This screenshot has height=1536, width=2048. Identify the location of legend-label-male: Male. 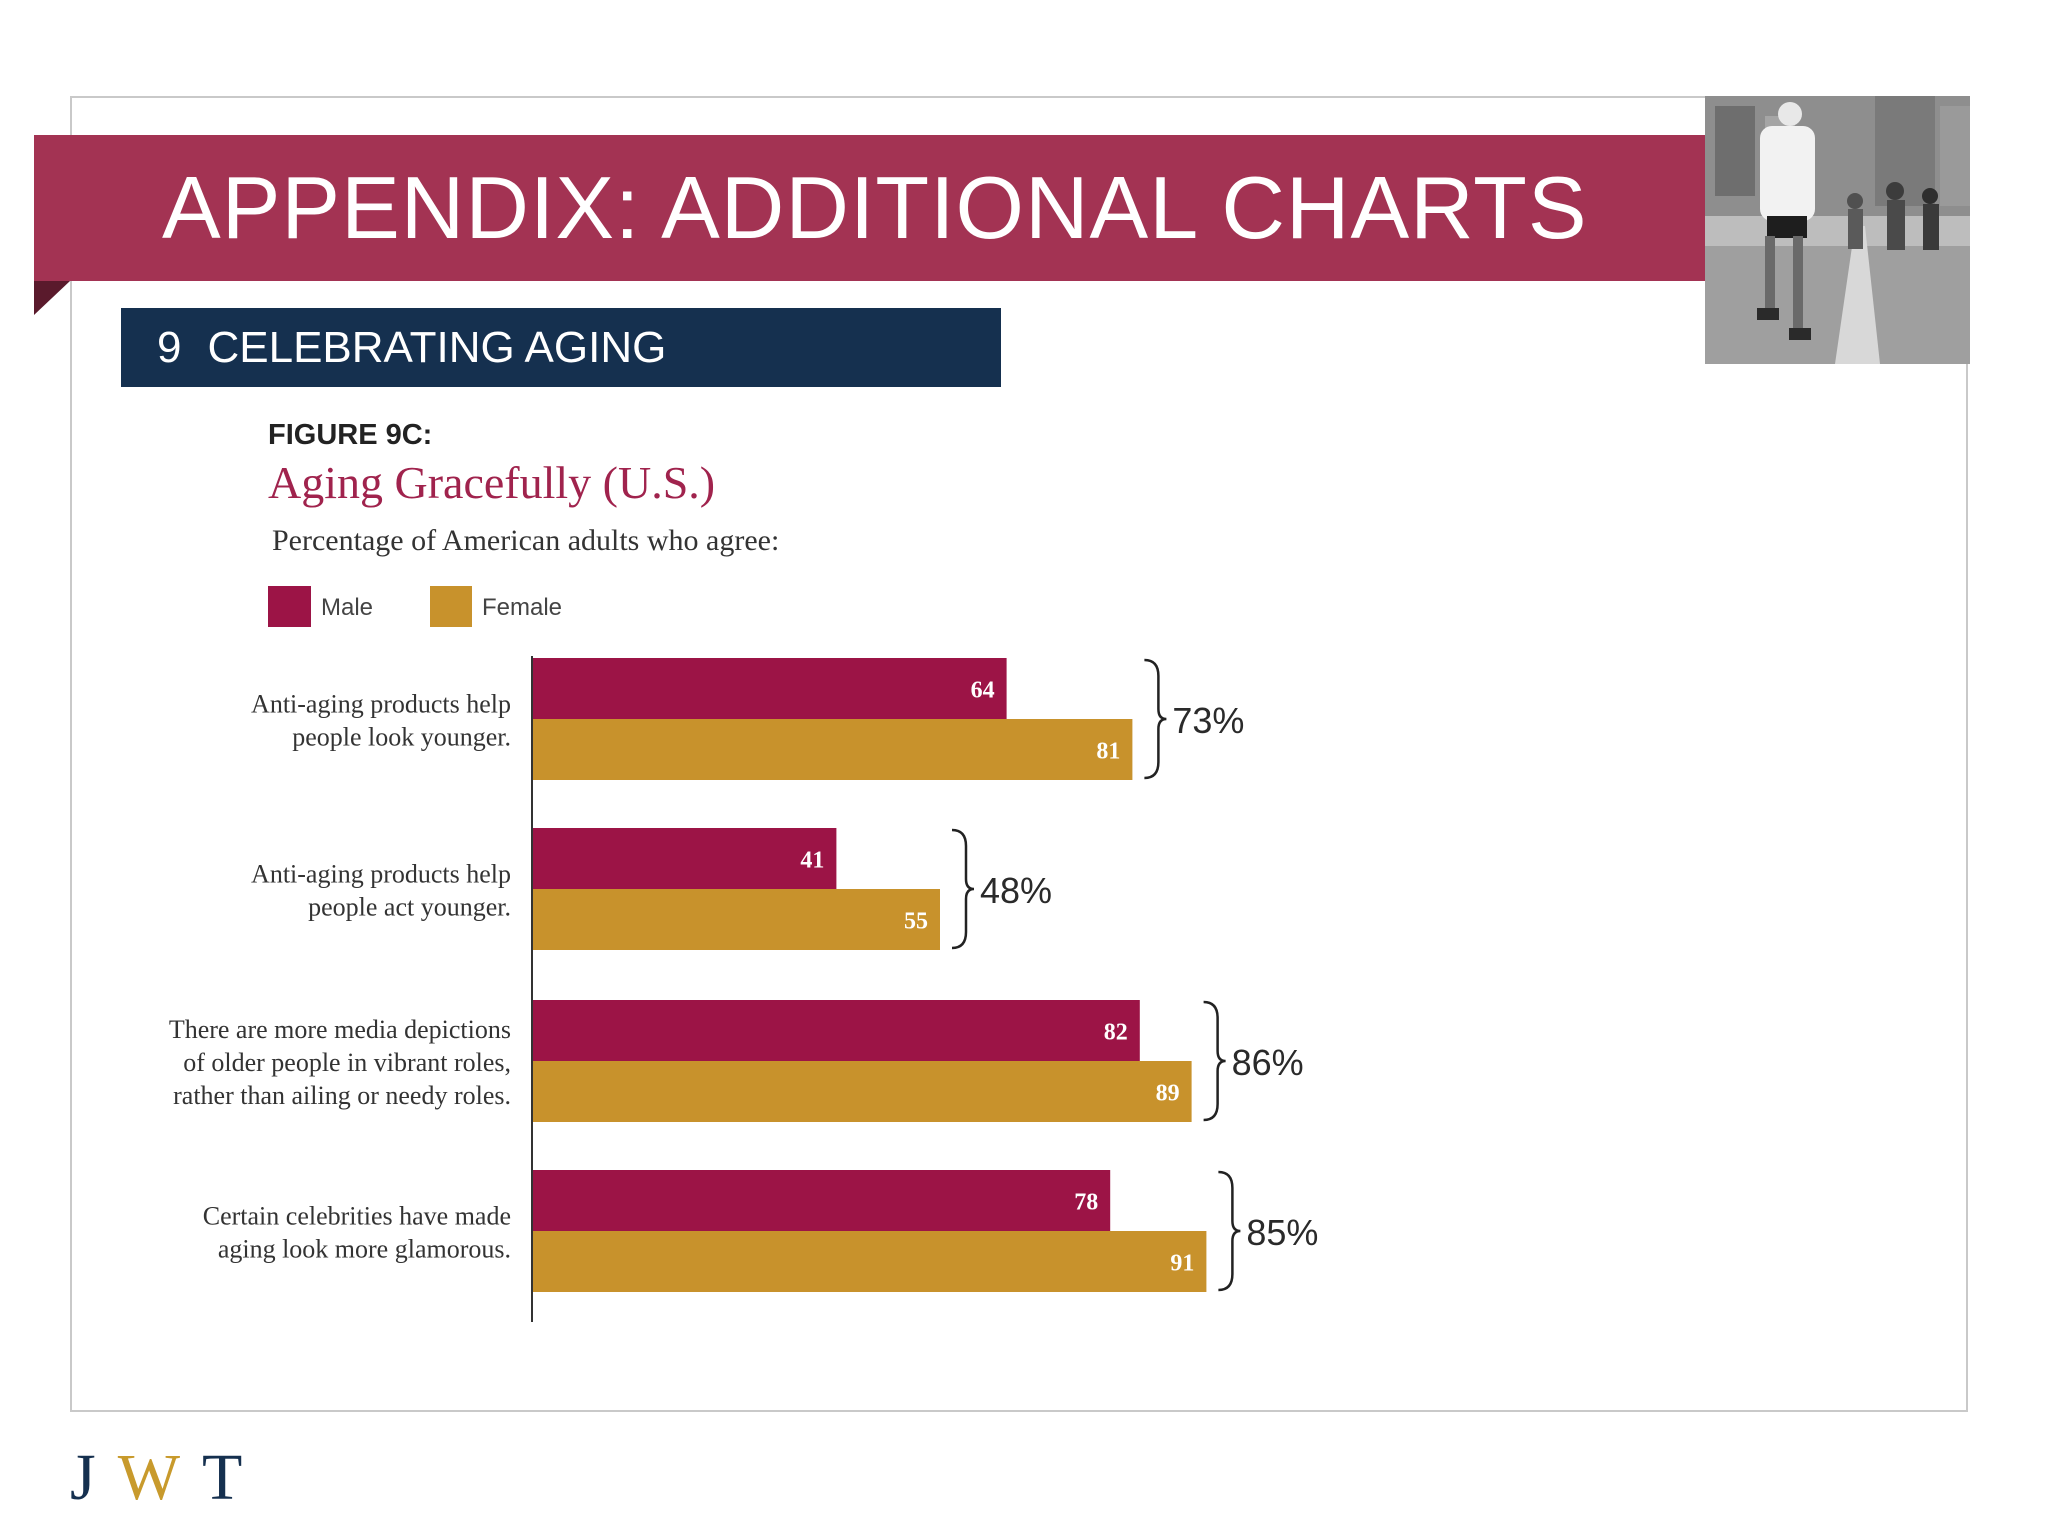
(347, 607).